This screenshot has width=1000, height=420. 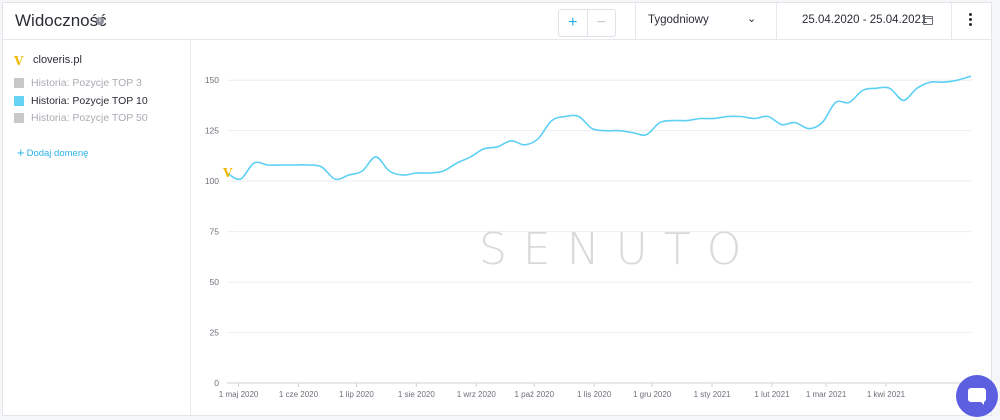 I want to click on x-tick-label: 1 wrz 2020, so click(x=477, y=394).